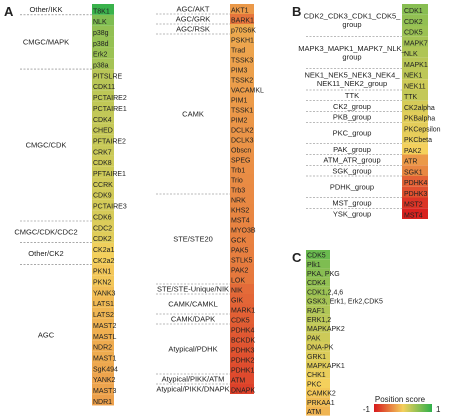 This screenshot has width=474, height=418. I want to click on heatmap-cell-akt1, so click(242, 9).